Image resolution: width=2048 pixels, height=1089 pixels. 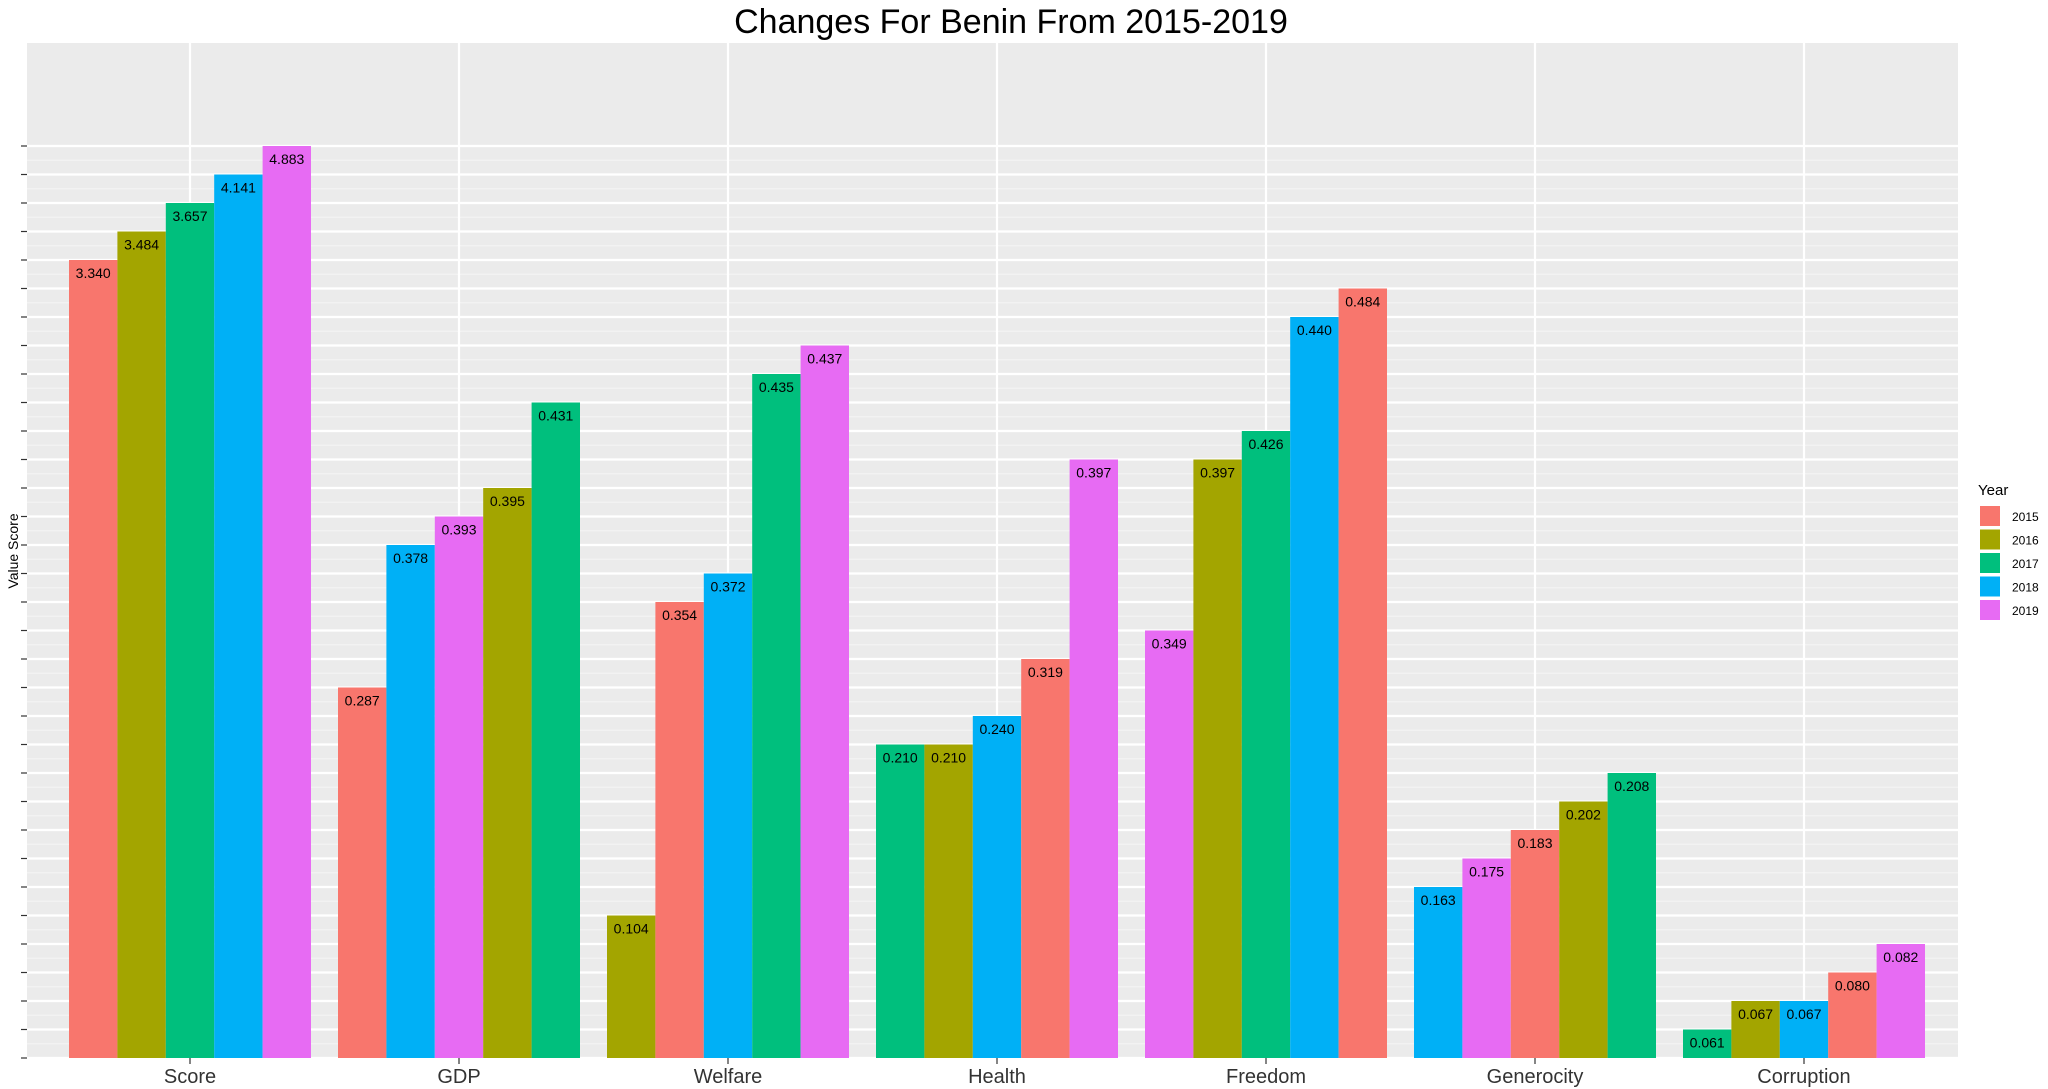 I want to click on legend: Year 2015 2016 2017 2018 2019, so click(x=2008, y=551).